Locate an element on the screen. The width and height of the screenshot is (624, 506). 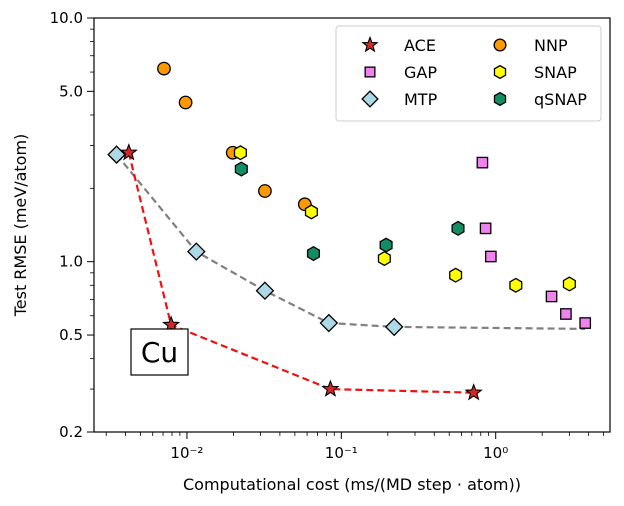
annotation: Cu is located at coordinates (159, 352).